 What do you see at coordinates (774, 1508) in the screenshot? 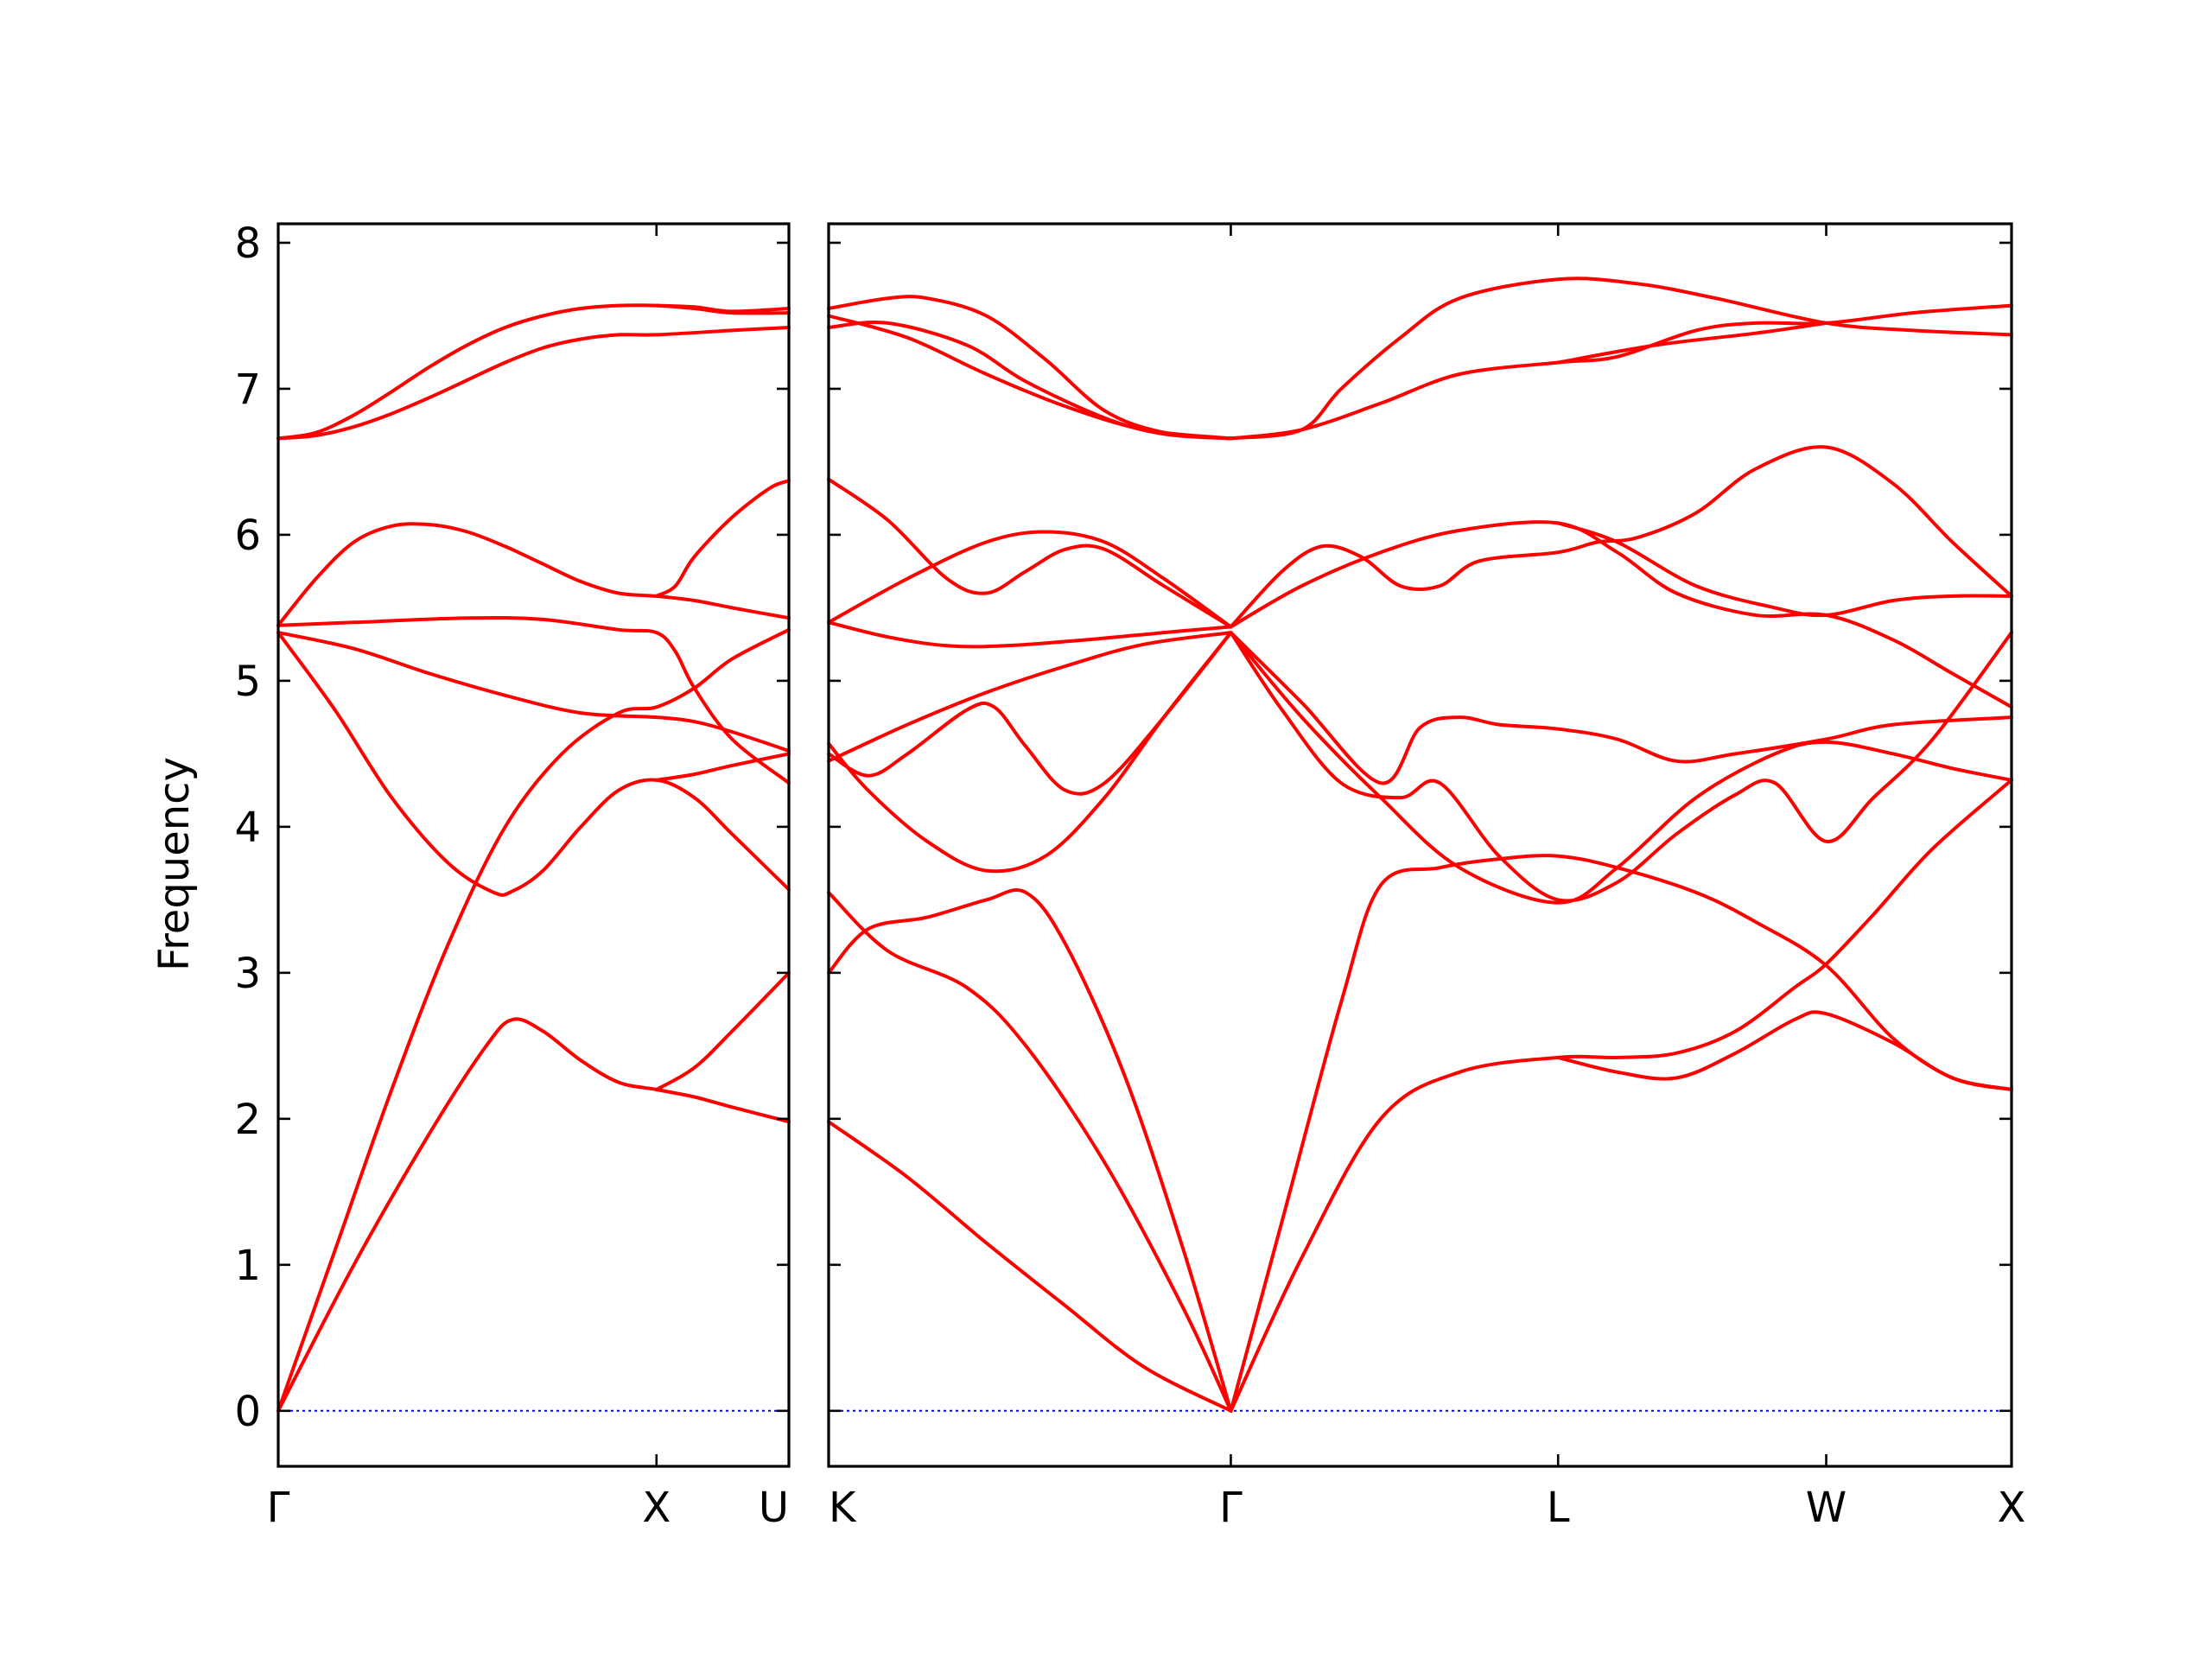
I see `x-tick-label-U: U` at bounding box center [774, 1508].